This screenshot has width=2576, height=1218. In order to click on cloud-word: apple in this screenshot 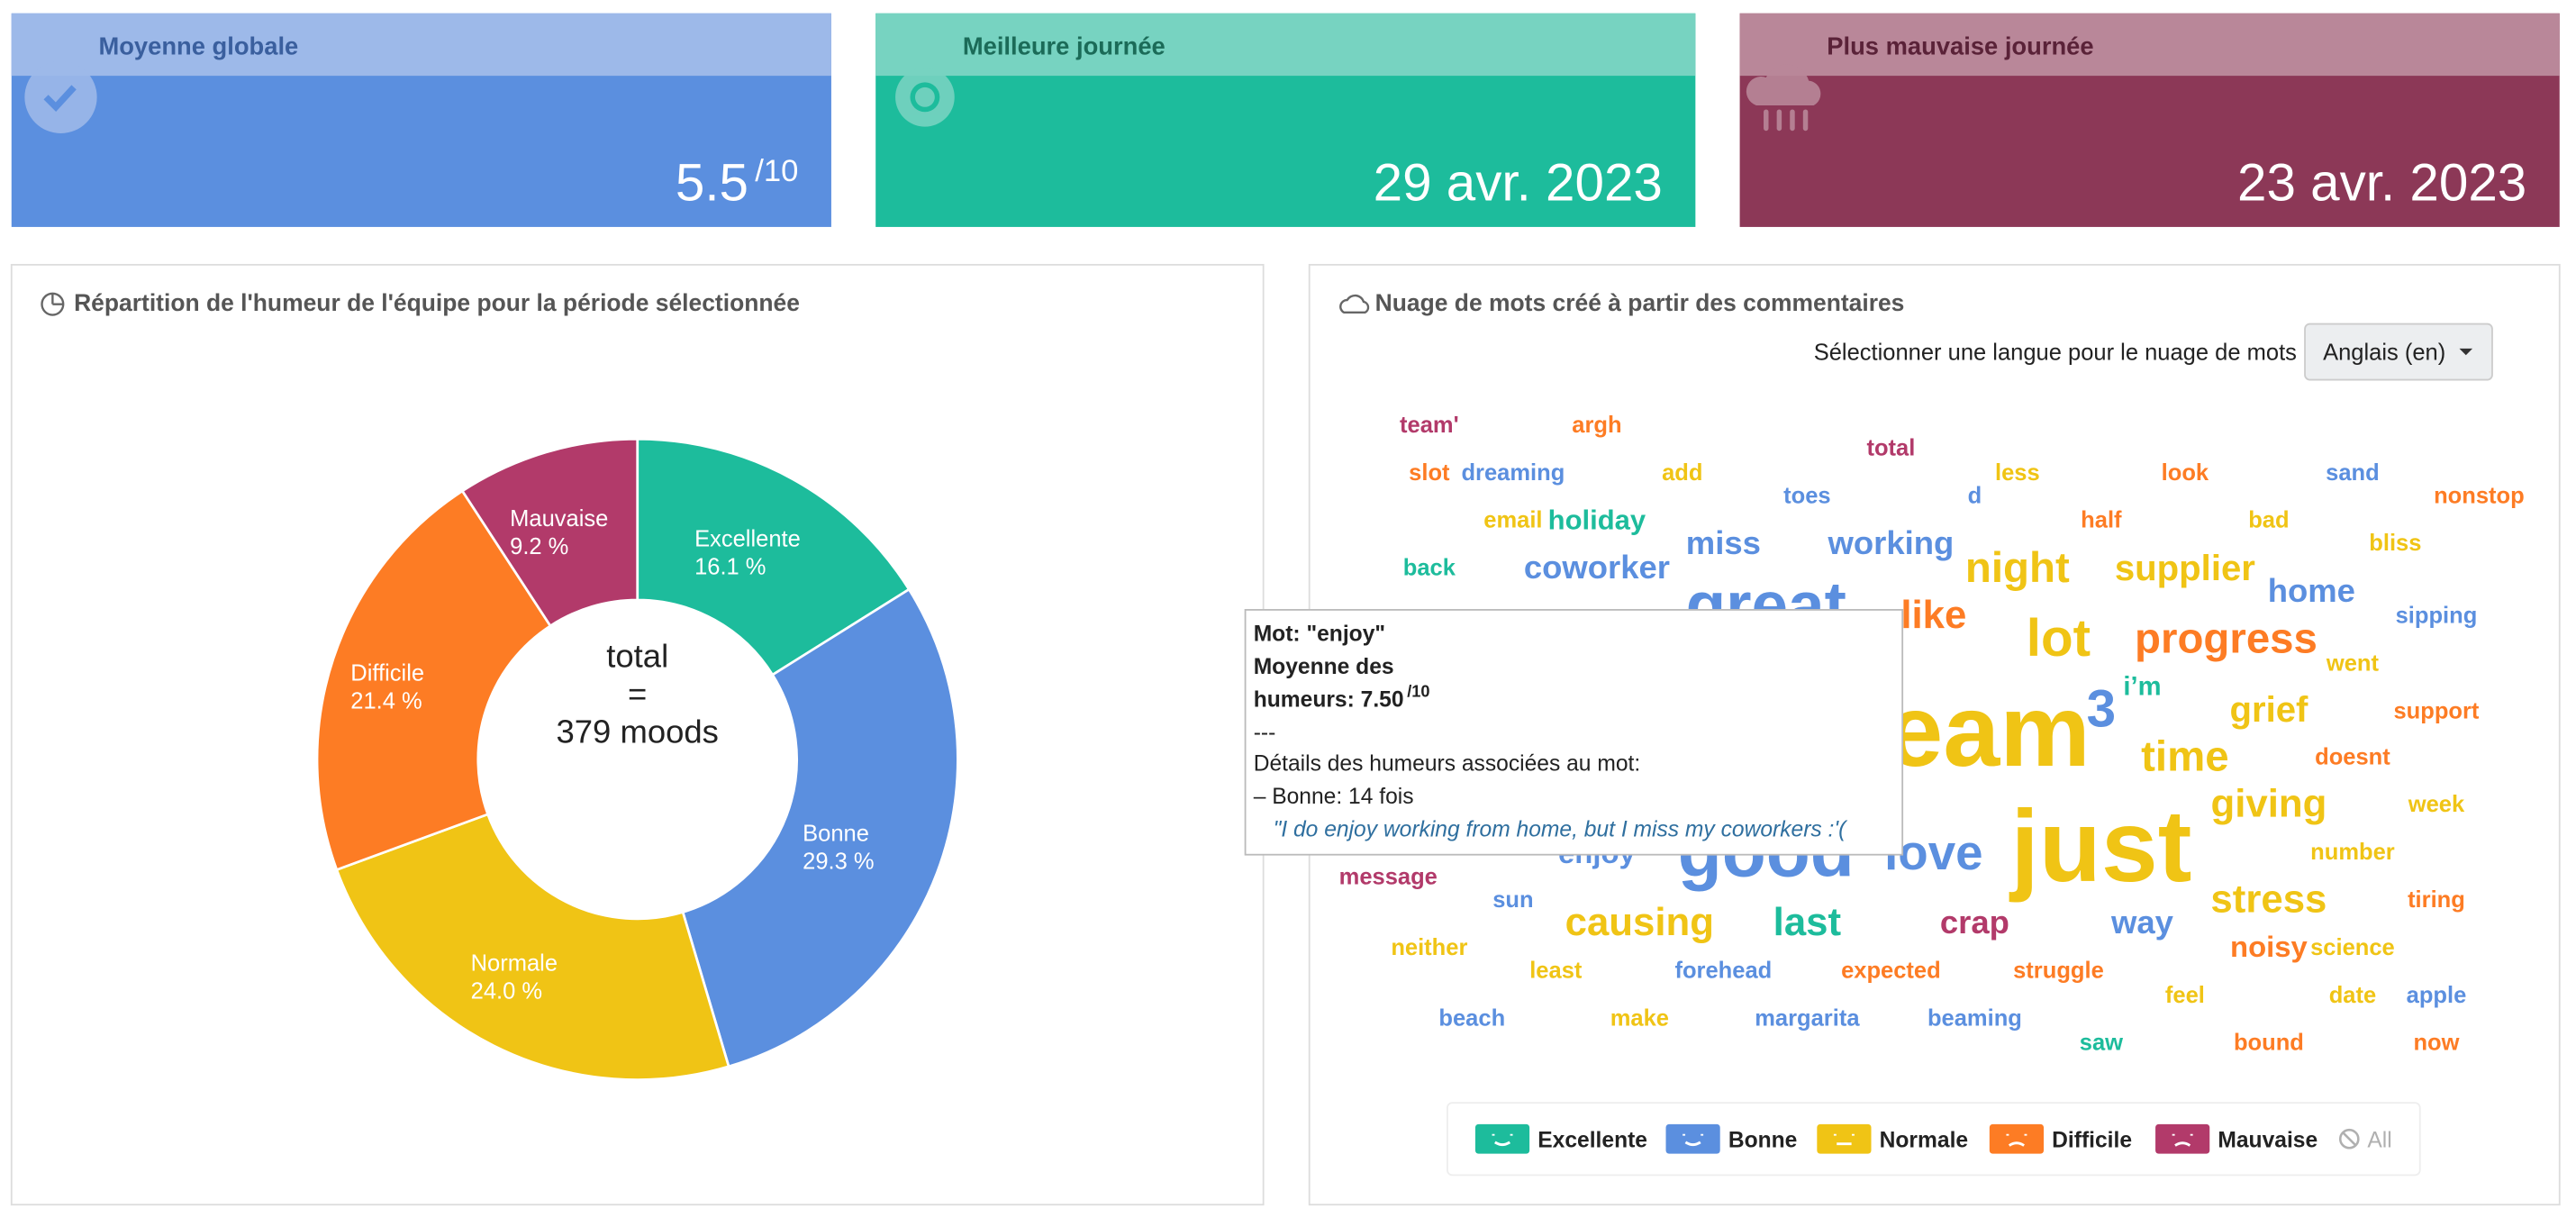, I will do `click(2437, 995)`.